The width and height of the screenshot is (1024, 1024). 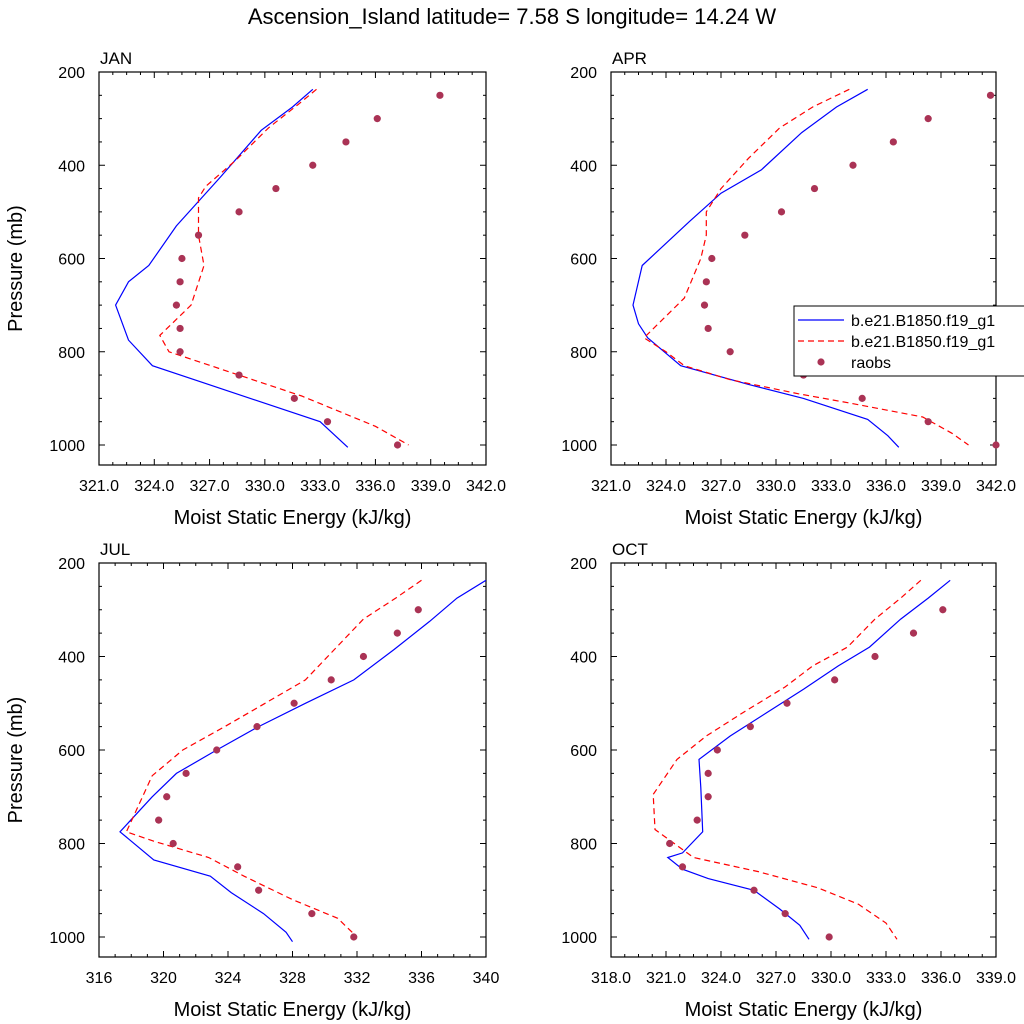 What do you see at coordinates (228, 978) in the screenshot?
I see `x-tick-label: 324` at bounding box center [228, 978].